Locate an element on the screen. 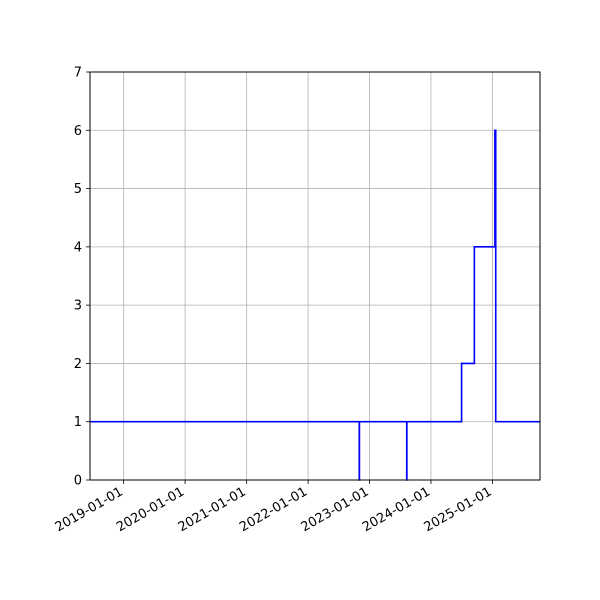 The image size is (600, 600). x-tick-label: 2023-01-01 is located at coordinates (335, 509).